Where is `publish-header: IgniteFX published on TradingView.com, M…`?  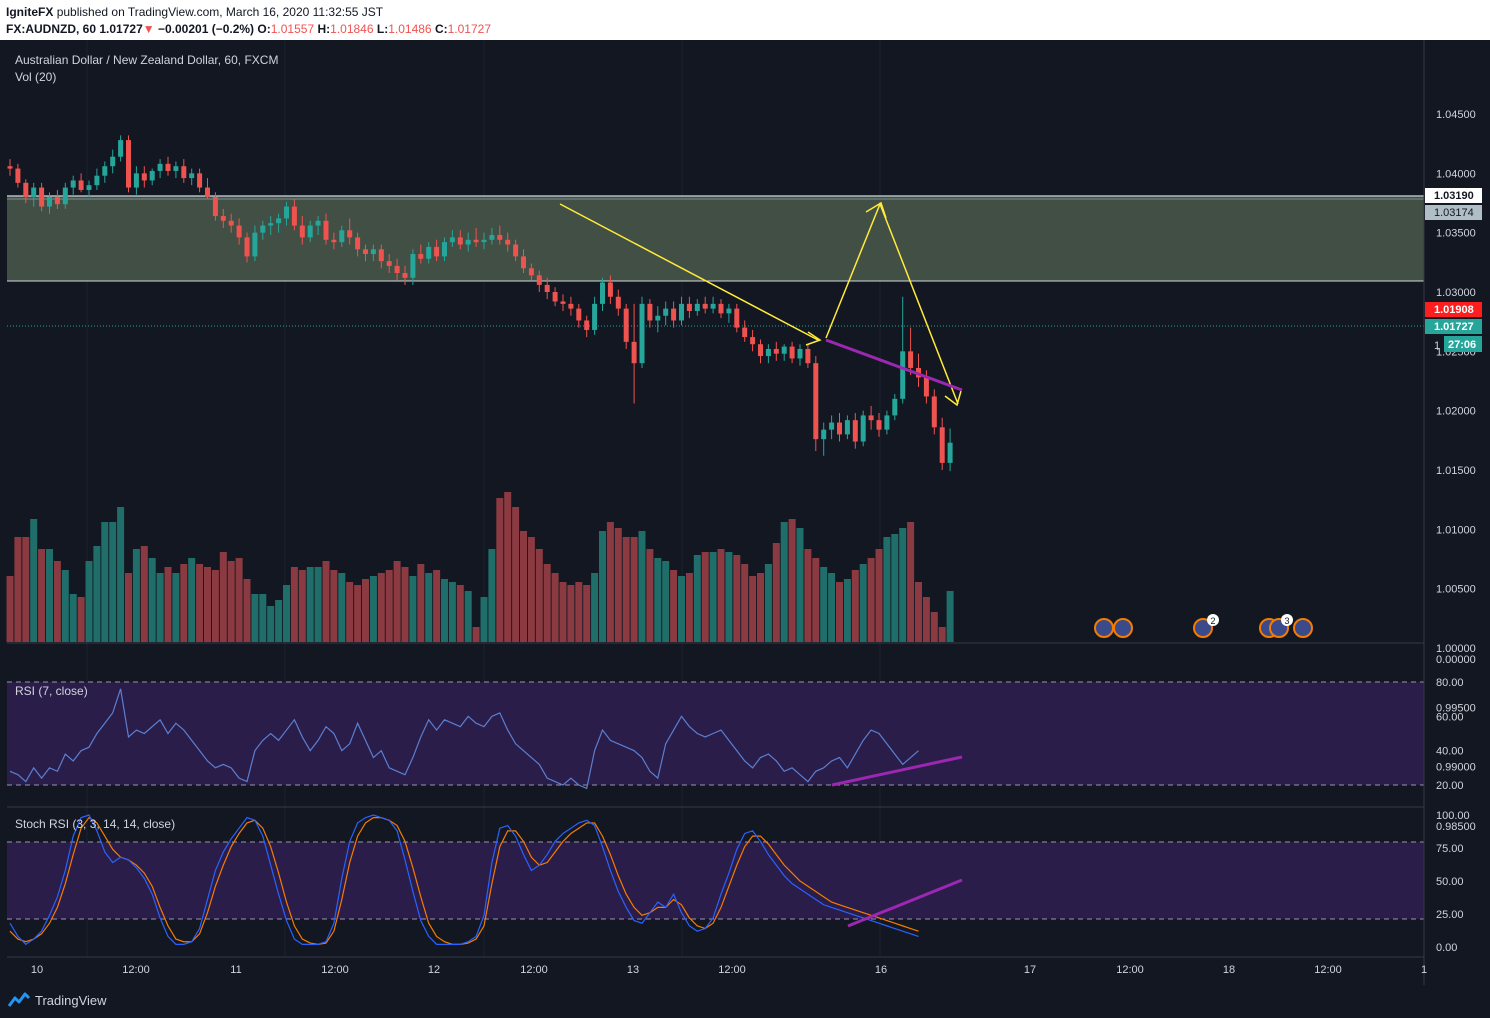
publish-header: IgniteFX published on TradingView.com, M… is located at coordinates (745, 20).